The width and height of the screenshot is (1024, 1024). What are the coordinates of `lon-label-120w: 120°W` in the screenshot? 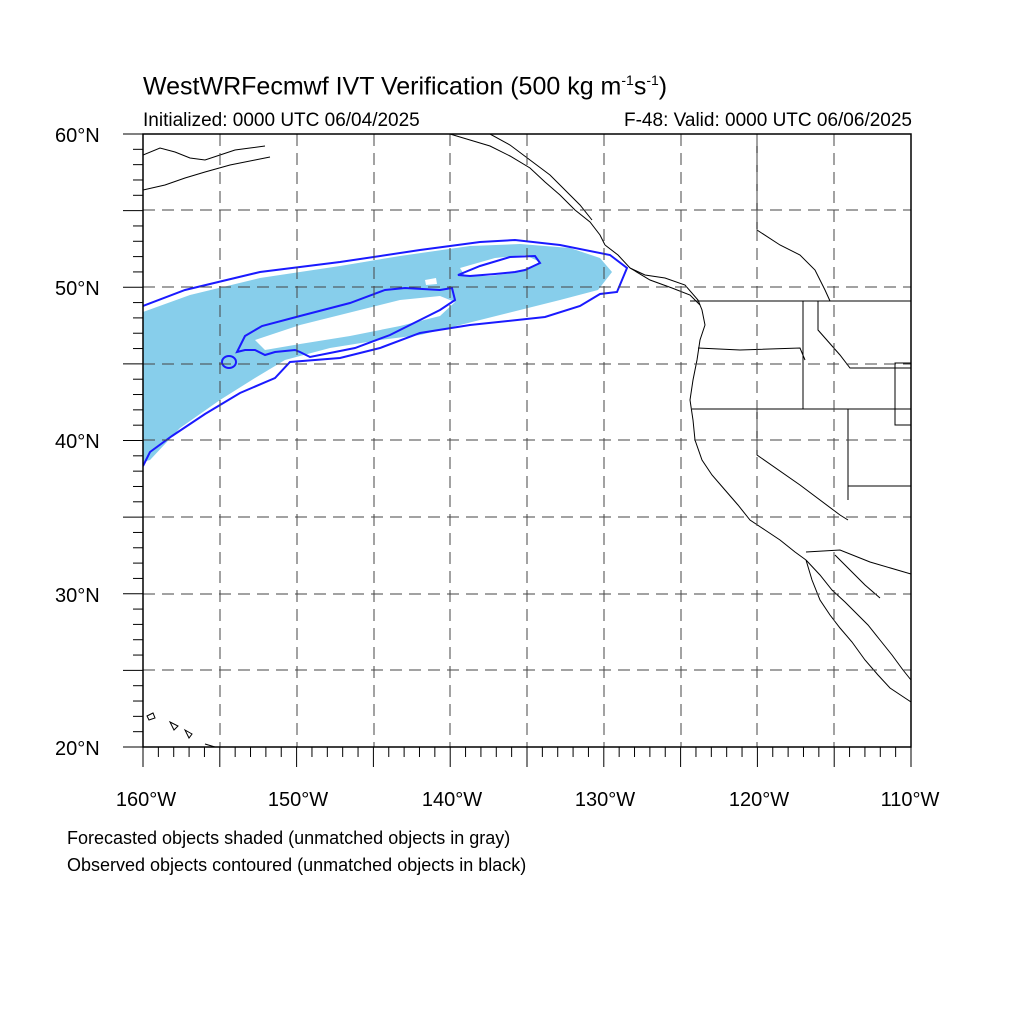 It's located at (759, 800).